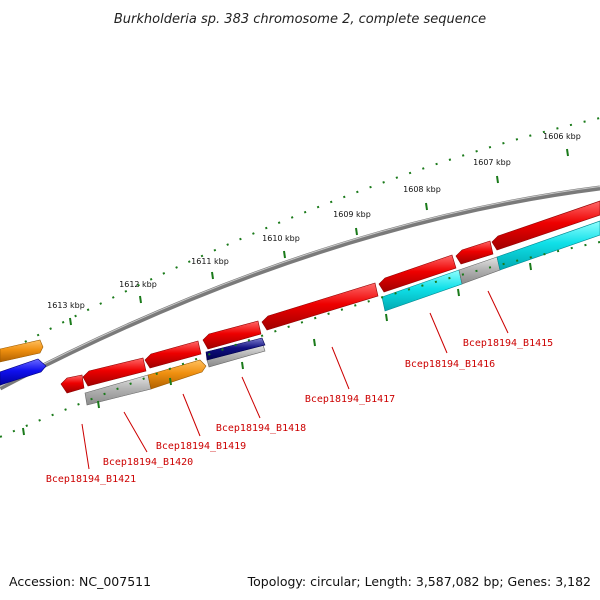 This screenshot has width=600, height=600. Describe the element at coordinates (138, 284) in the screenshot. I see `kbp-label: 1612 kbp` at that location.